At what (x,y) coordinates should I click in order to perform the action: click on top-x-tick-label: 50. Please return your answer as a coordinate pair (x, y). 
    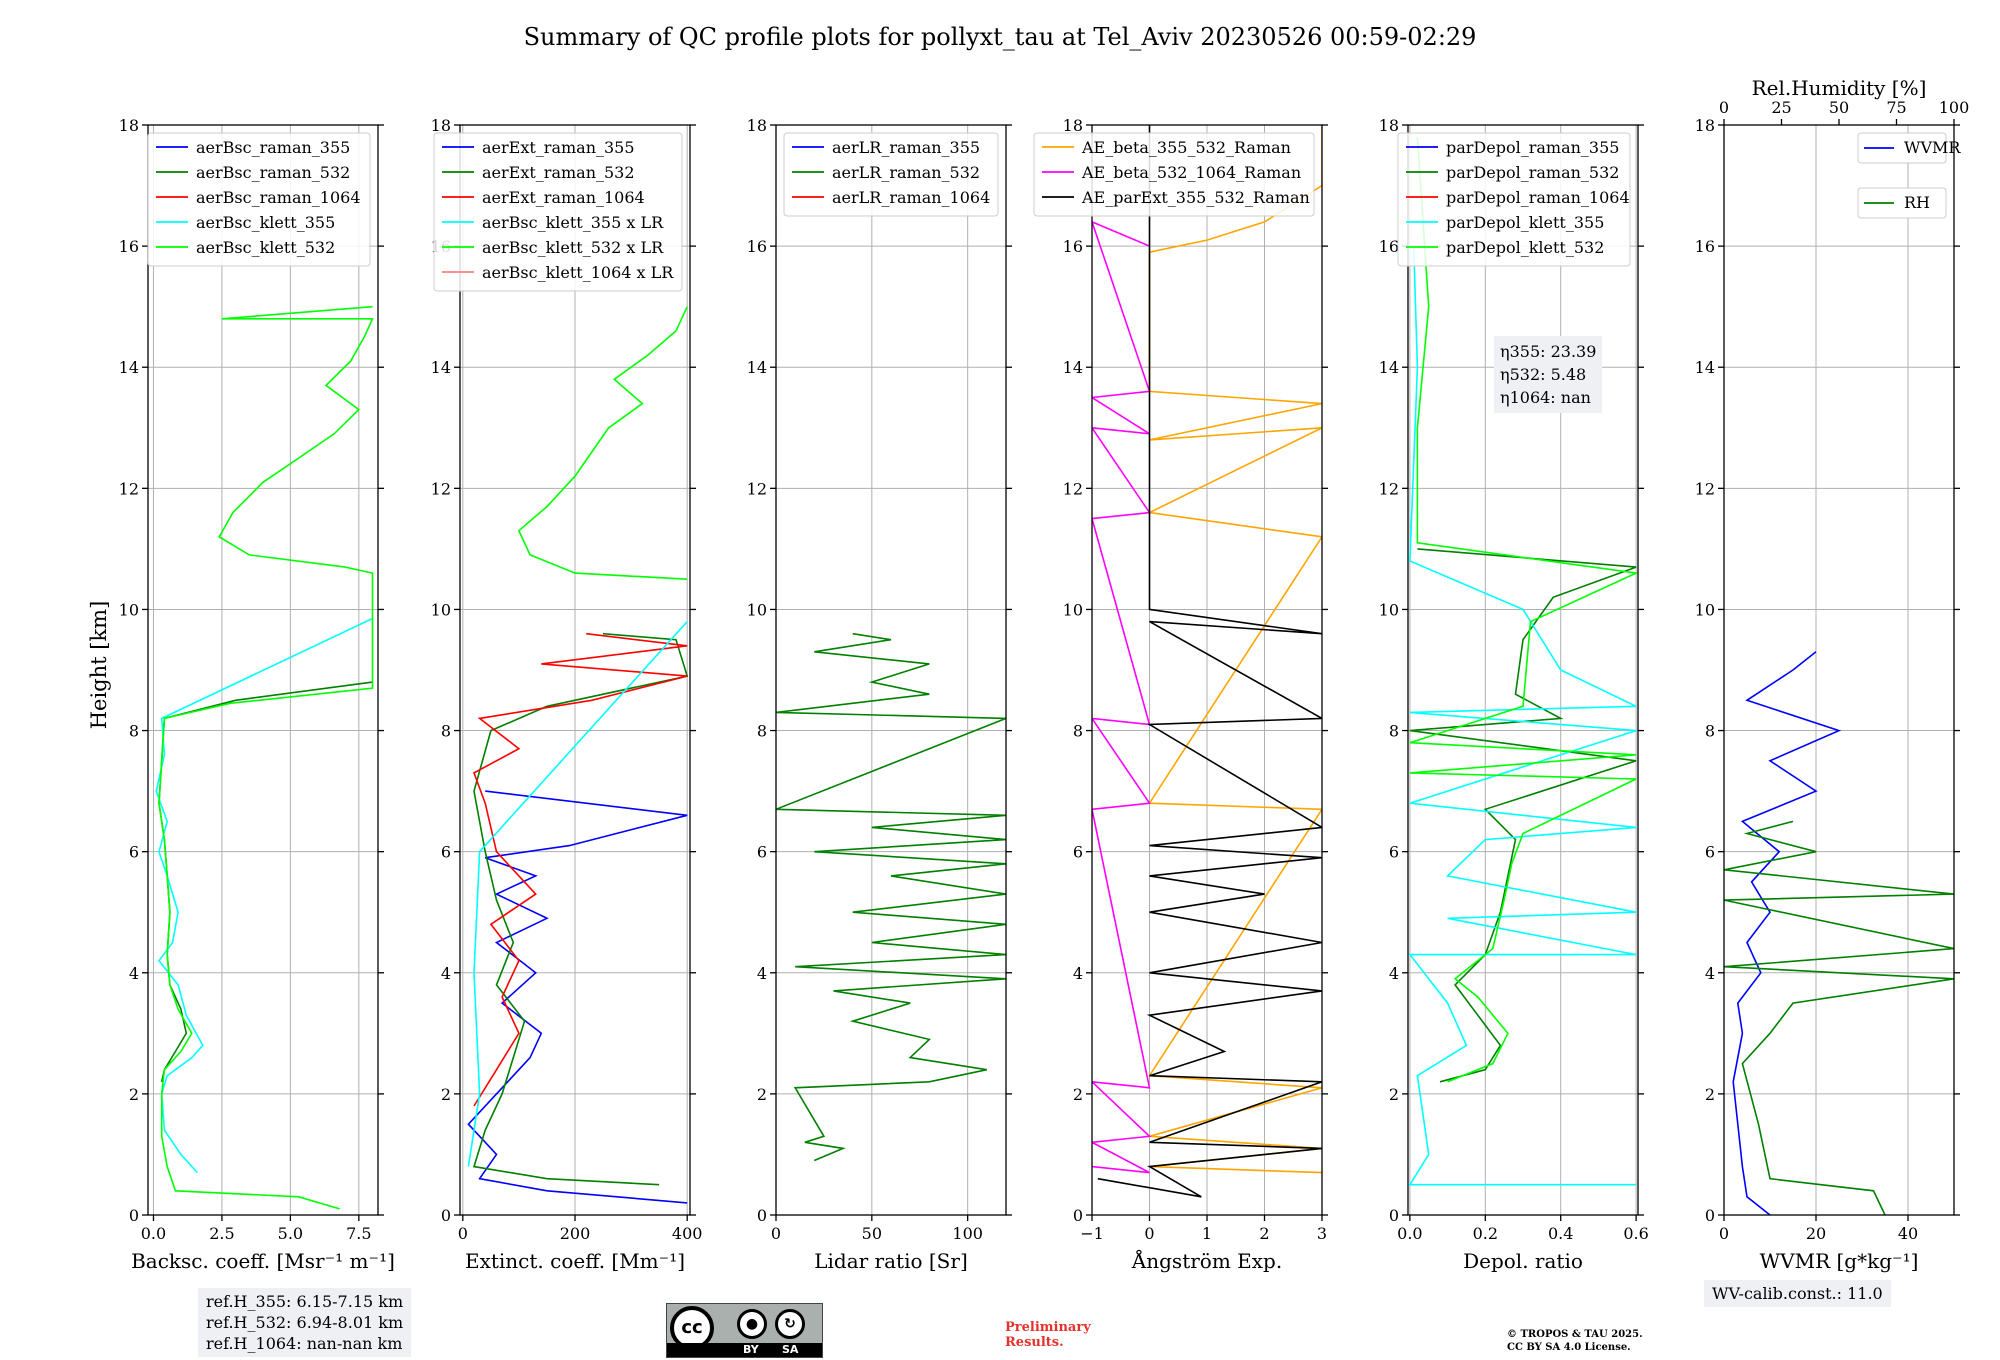
    Looking at the image, I should click on (1839, 107).